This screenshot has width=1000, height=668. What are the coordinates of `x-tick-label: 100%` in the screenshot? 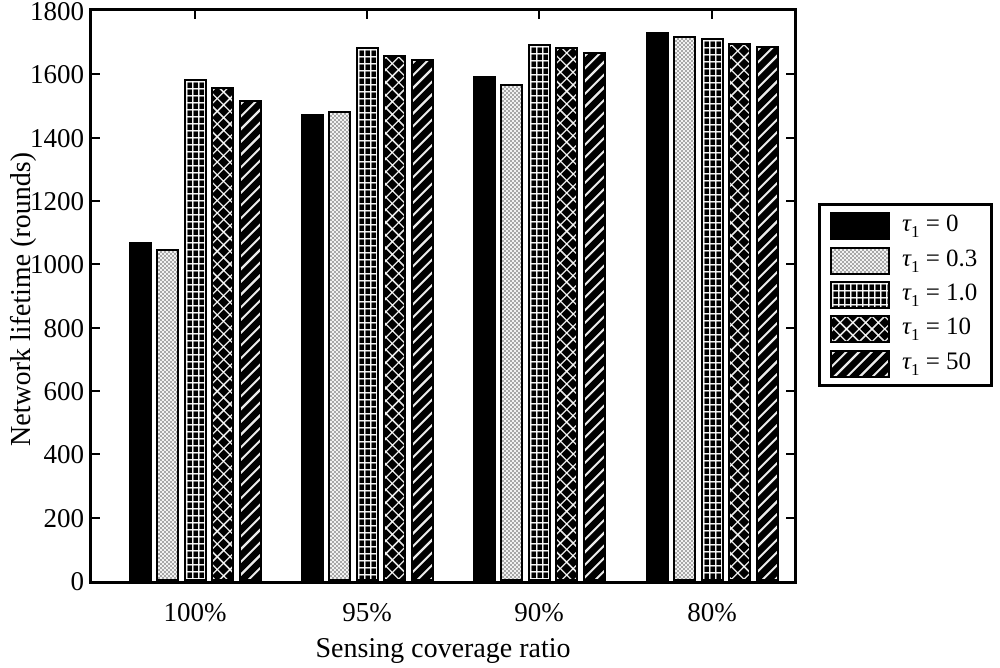 It's located at (195, 612).